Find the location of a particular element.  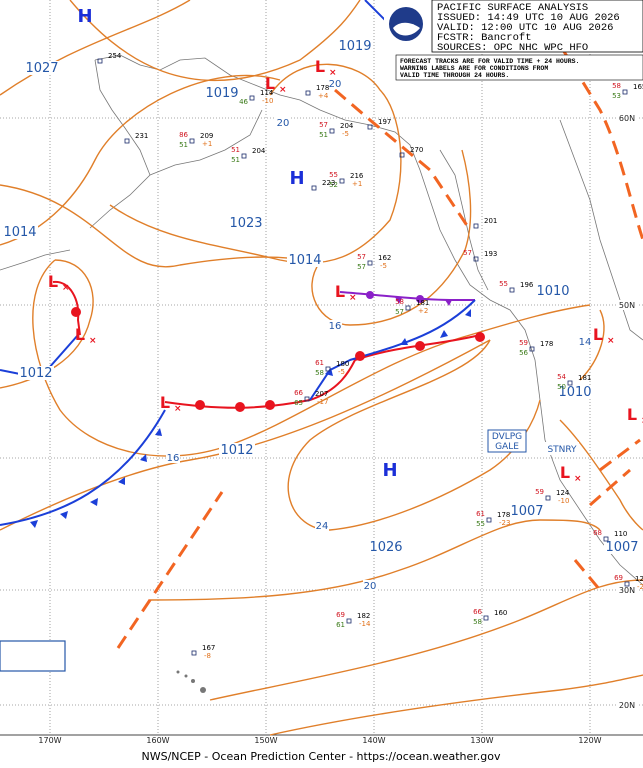

station-pressure: 223 is located at coordinates (328, 183).